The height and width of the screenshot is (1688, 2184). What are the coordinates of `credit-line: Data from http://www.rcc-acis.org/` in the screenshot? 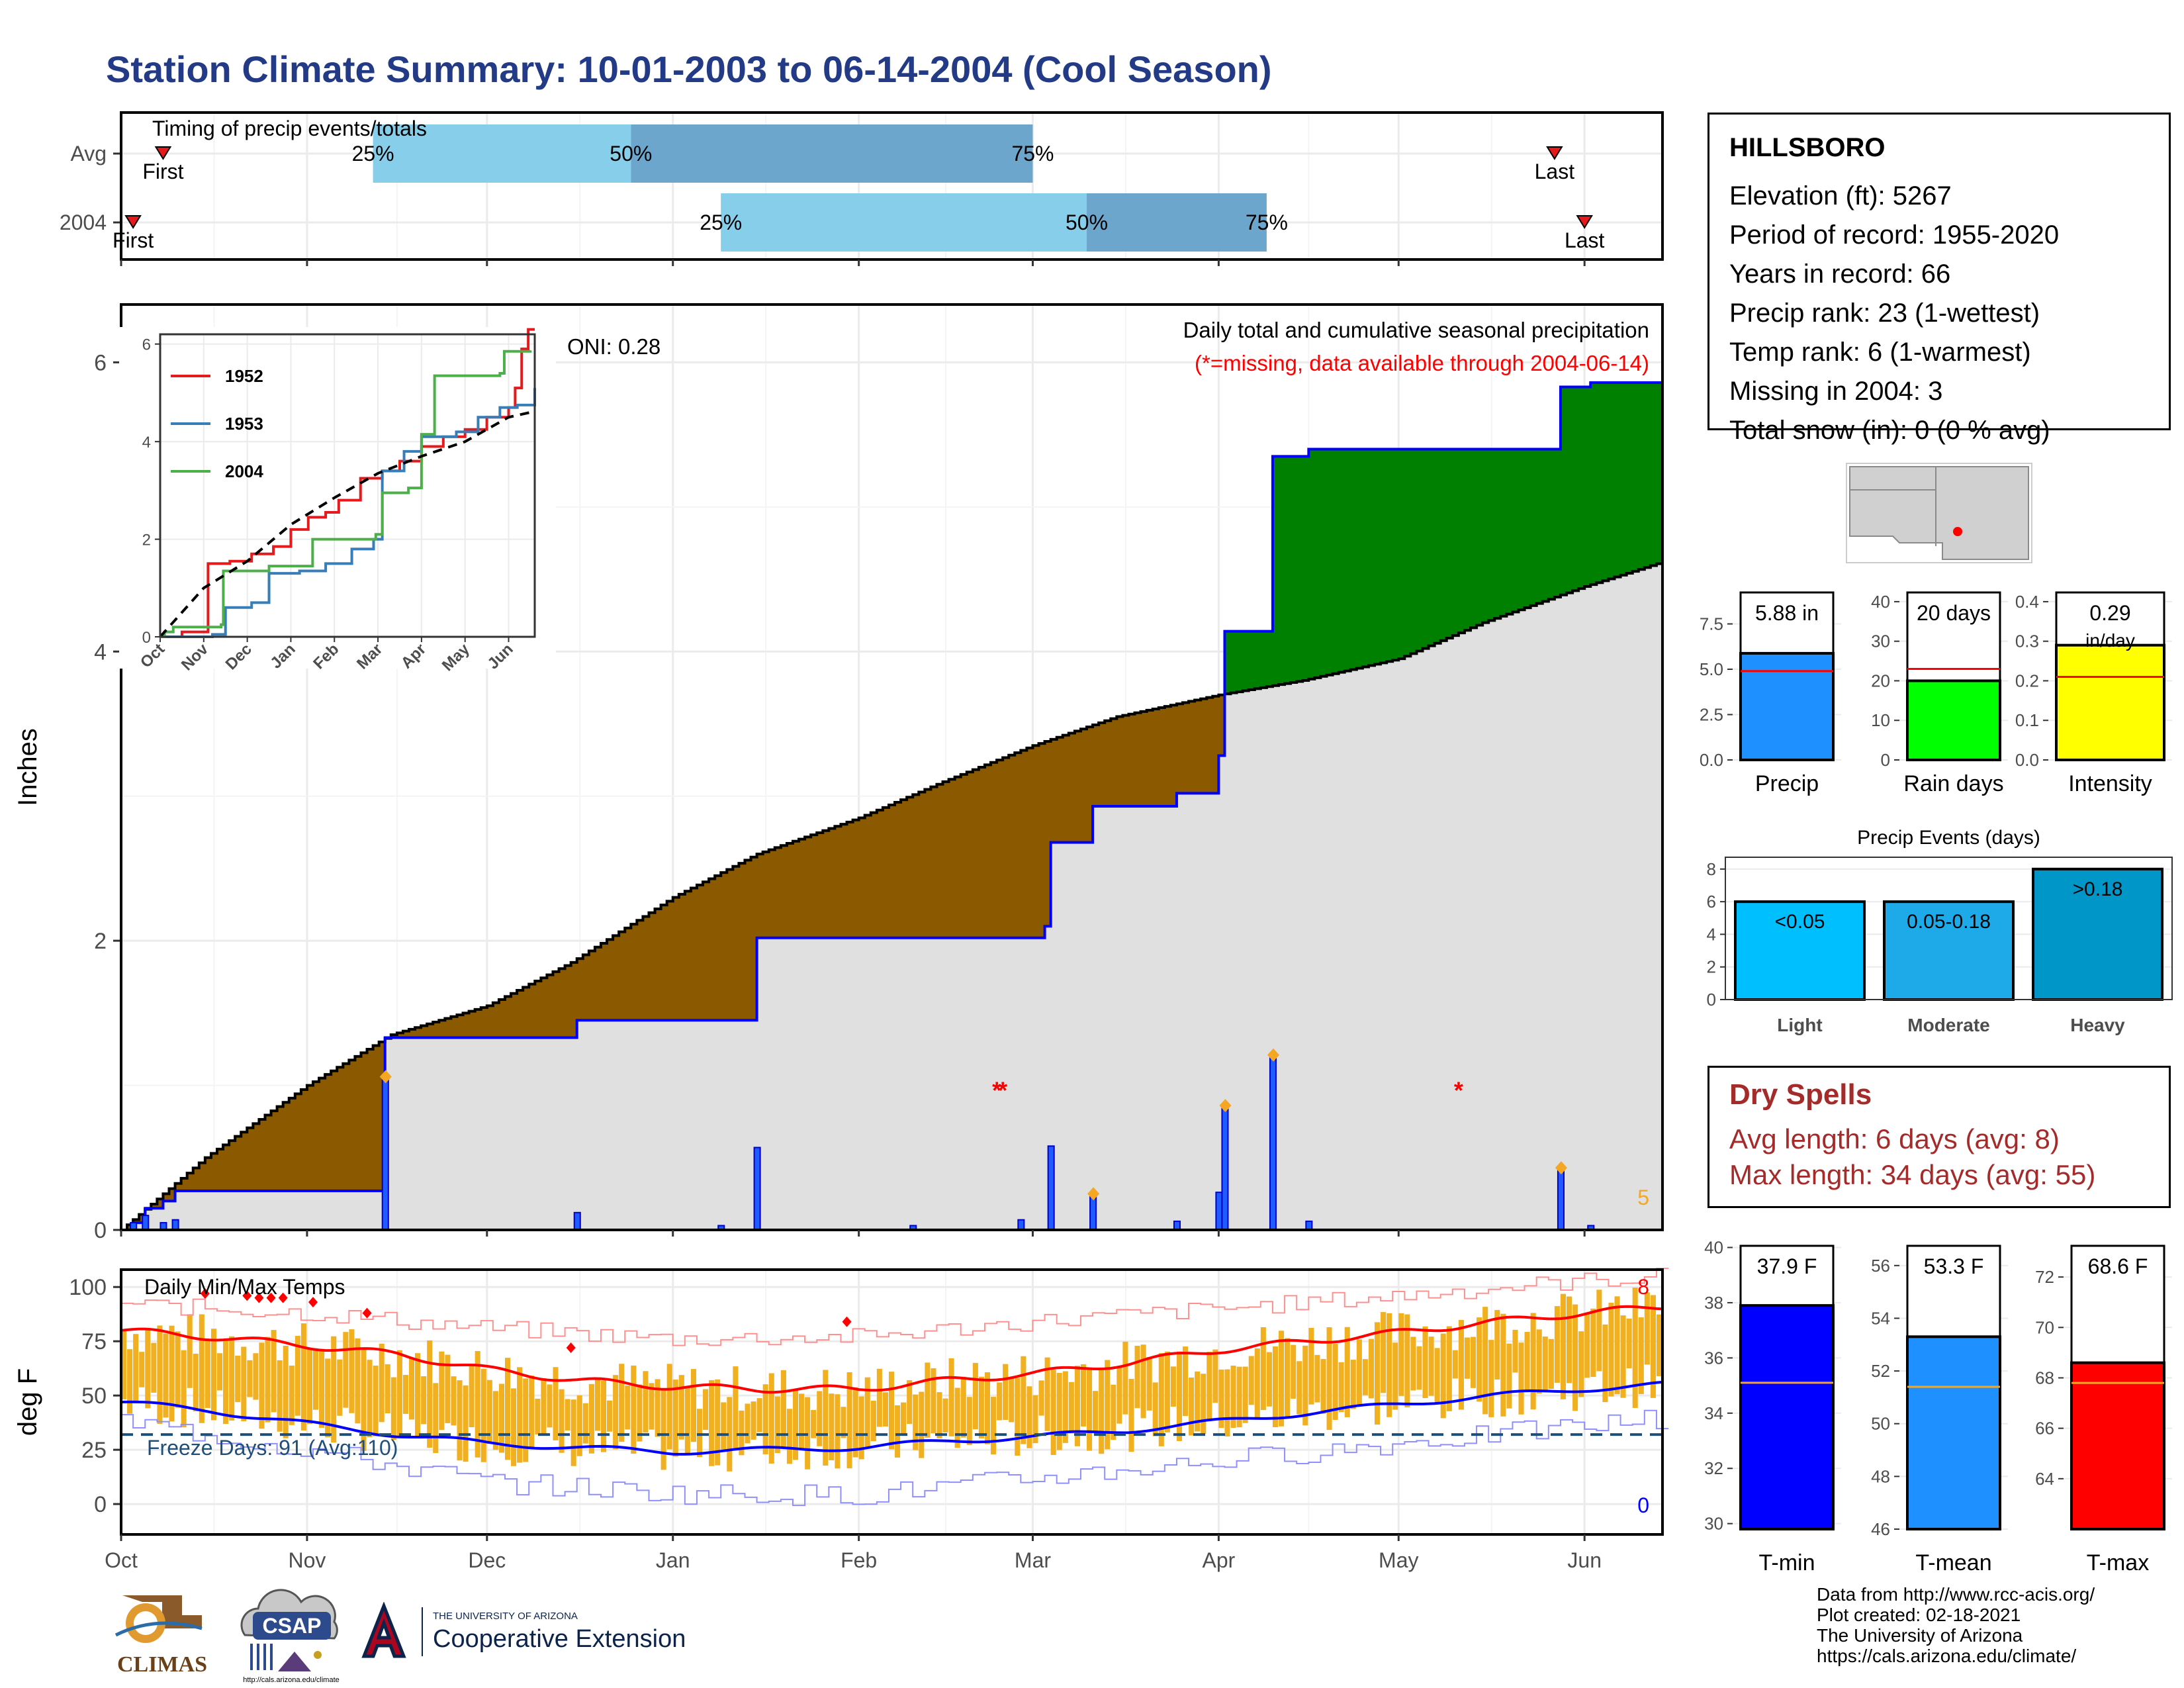 It's located at (1956, 1594).